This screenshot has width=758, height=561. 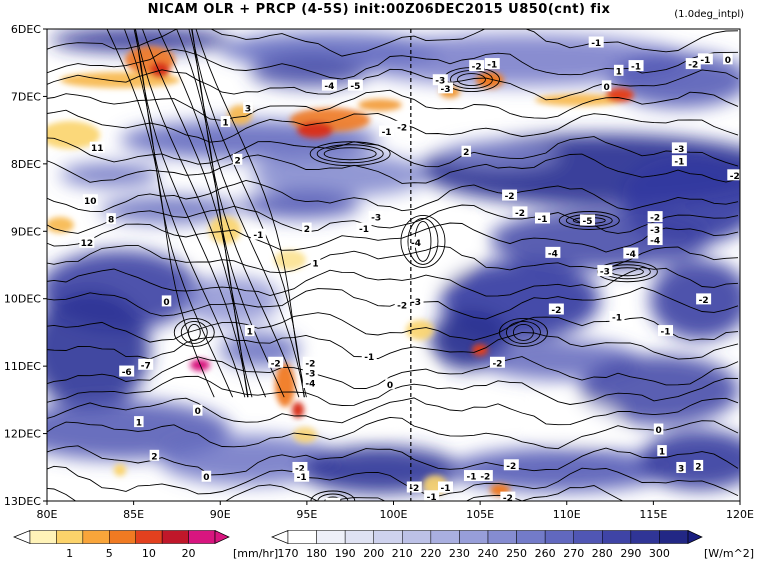 I want to click on precip-colorbar: 1 5 10 20 [mm/hr], so click(x=145, y=544).